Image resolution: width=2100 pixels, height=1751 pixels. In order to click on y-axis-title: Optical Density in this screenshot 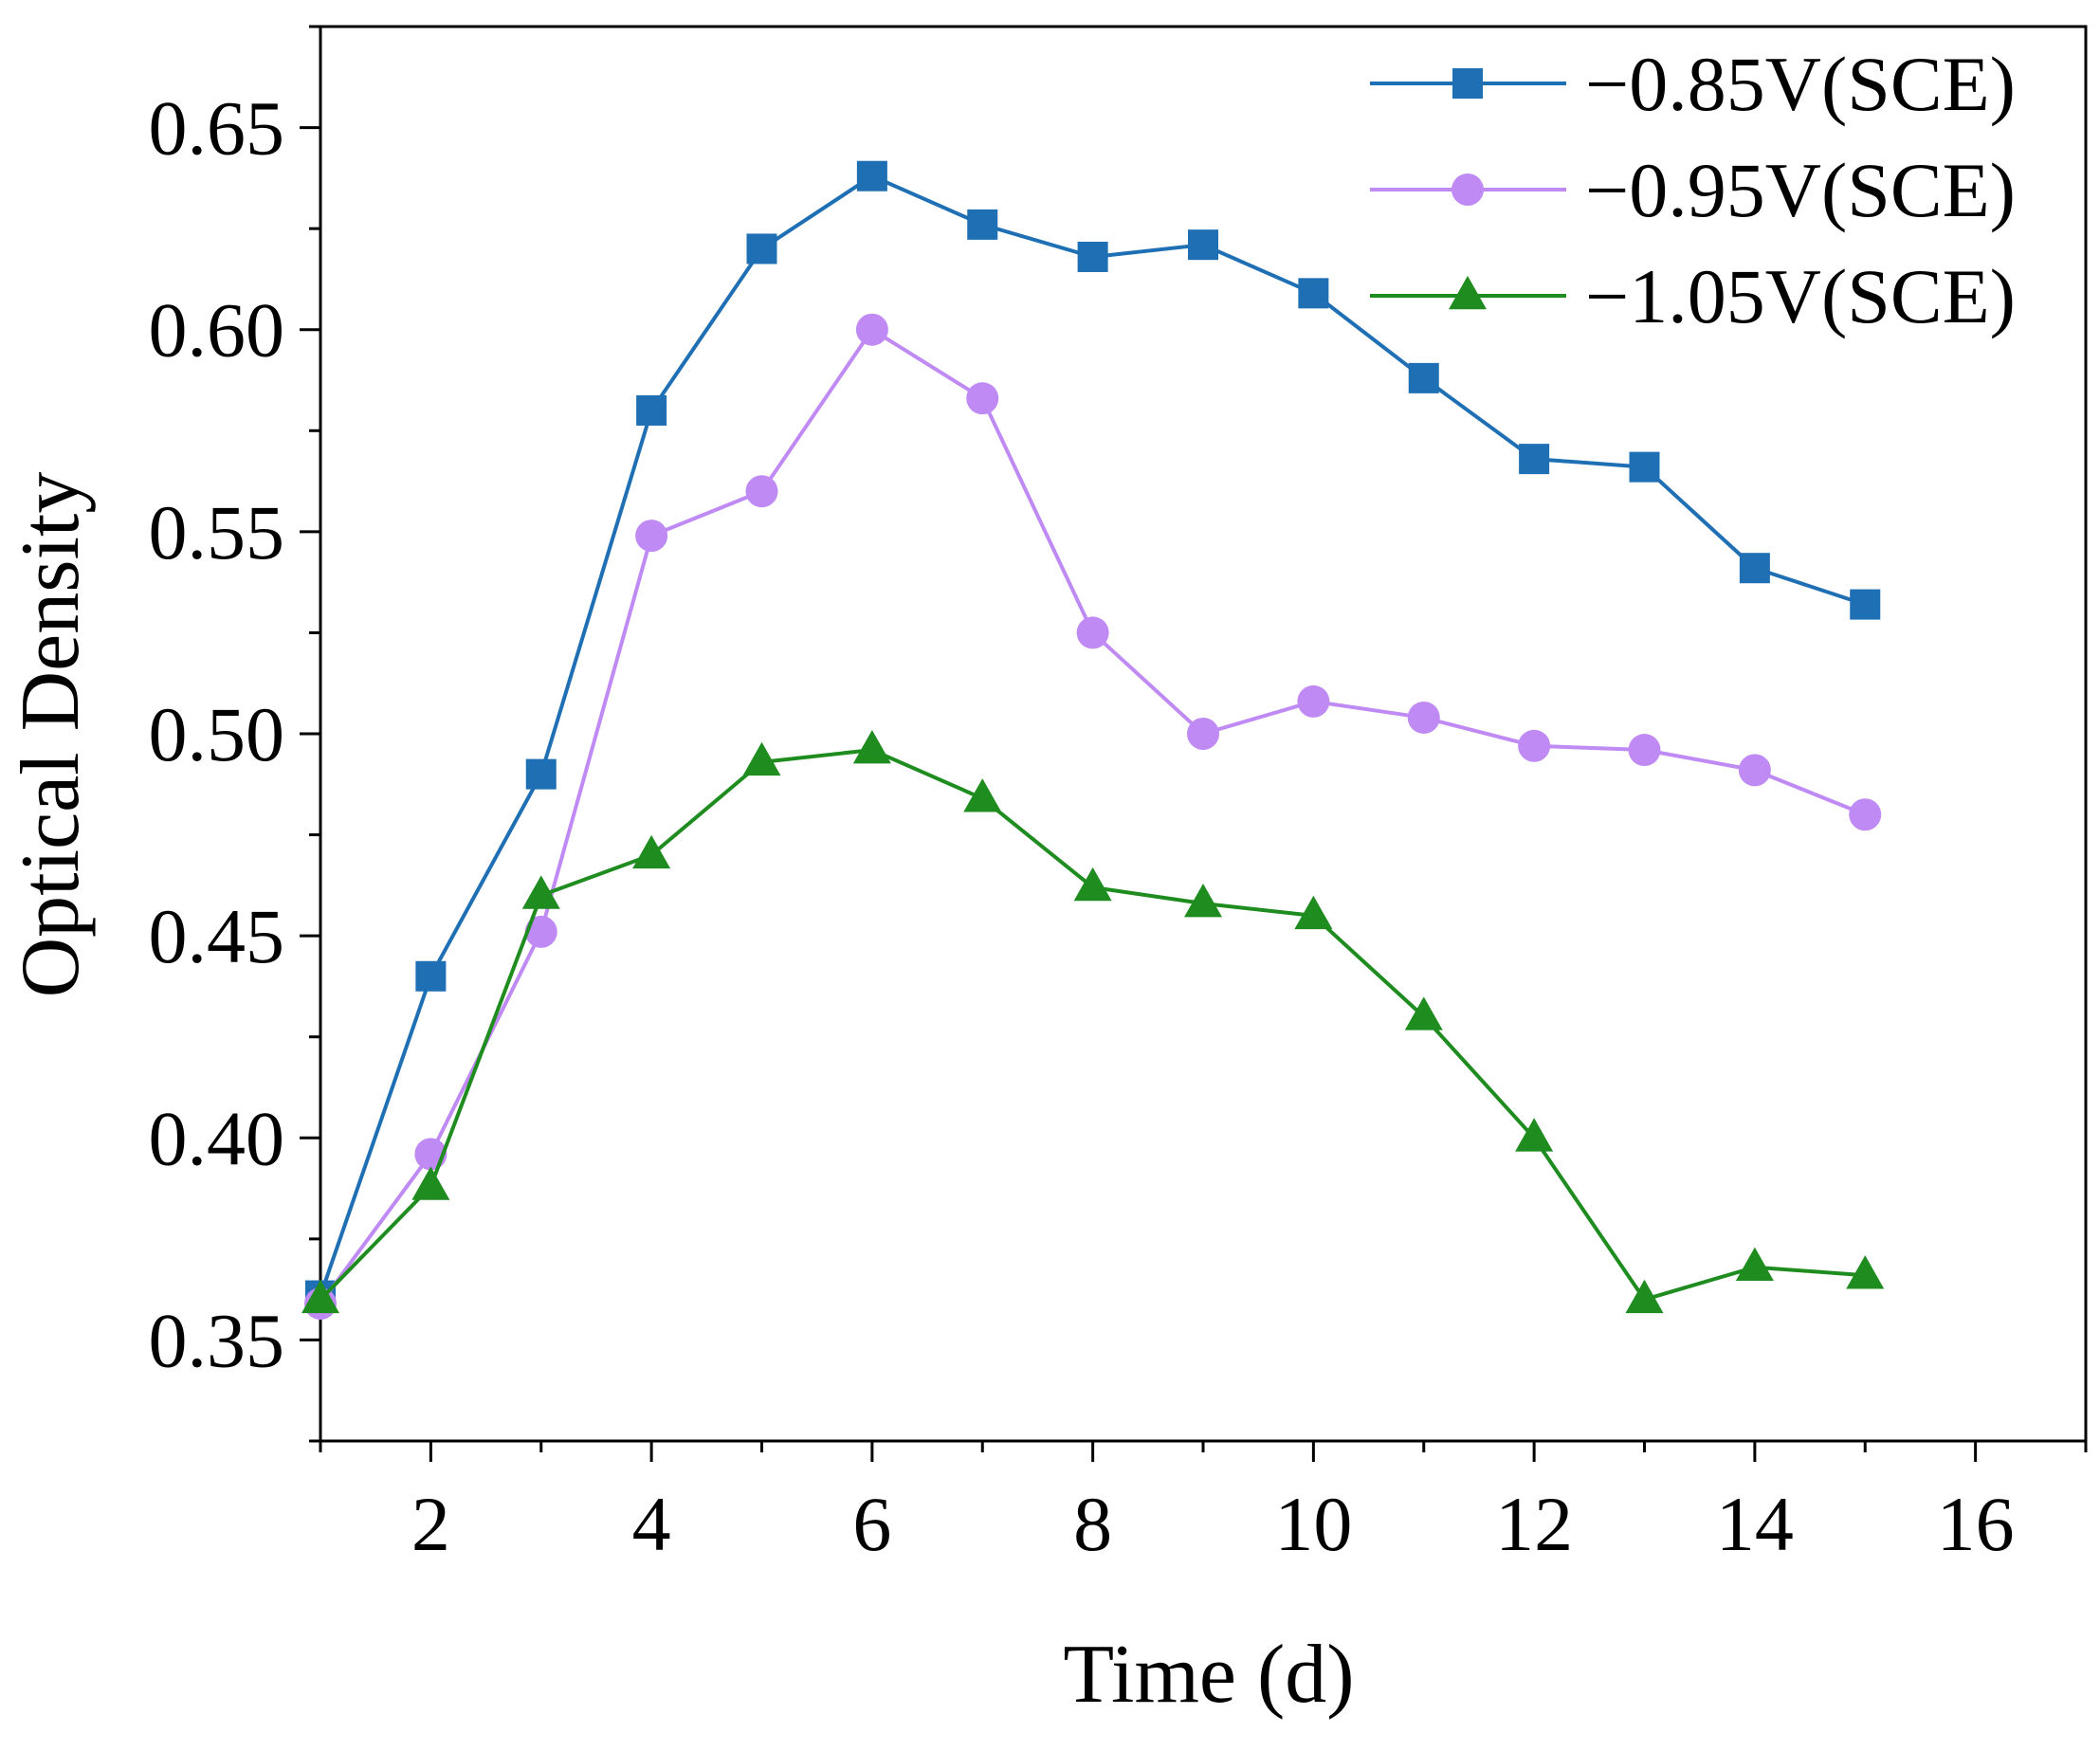, I will do `click(51, 735)`.